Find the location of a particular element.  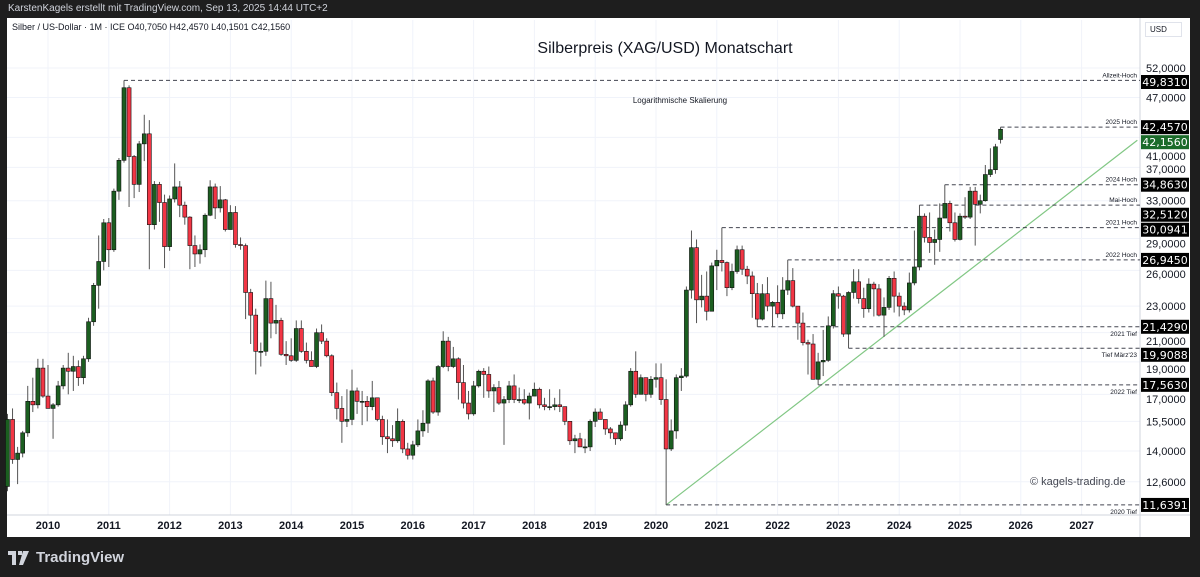

level-name: Mai-Hoch is located at coordinates (1123, 200).